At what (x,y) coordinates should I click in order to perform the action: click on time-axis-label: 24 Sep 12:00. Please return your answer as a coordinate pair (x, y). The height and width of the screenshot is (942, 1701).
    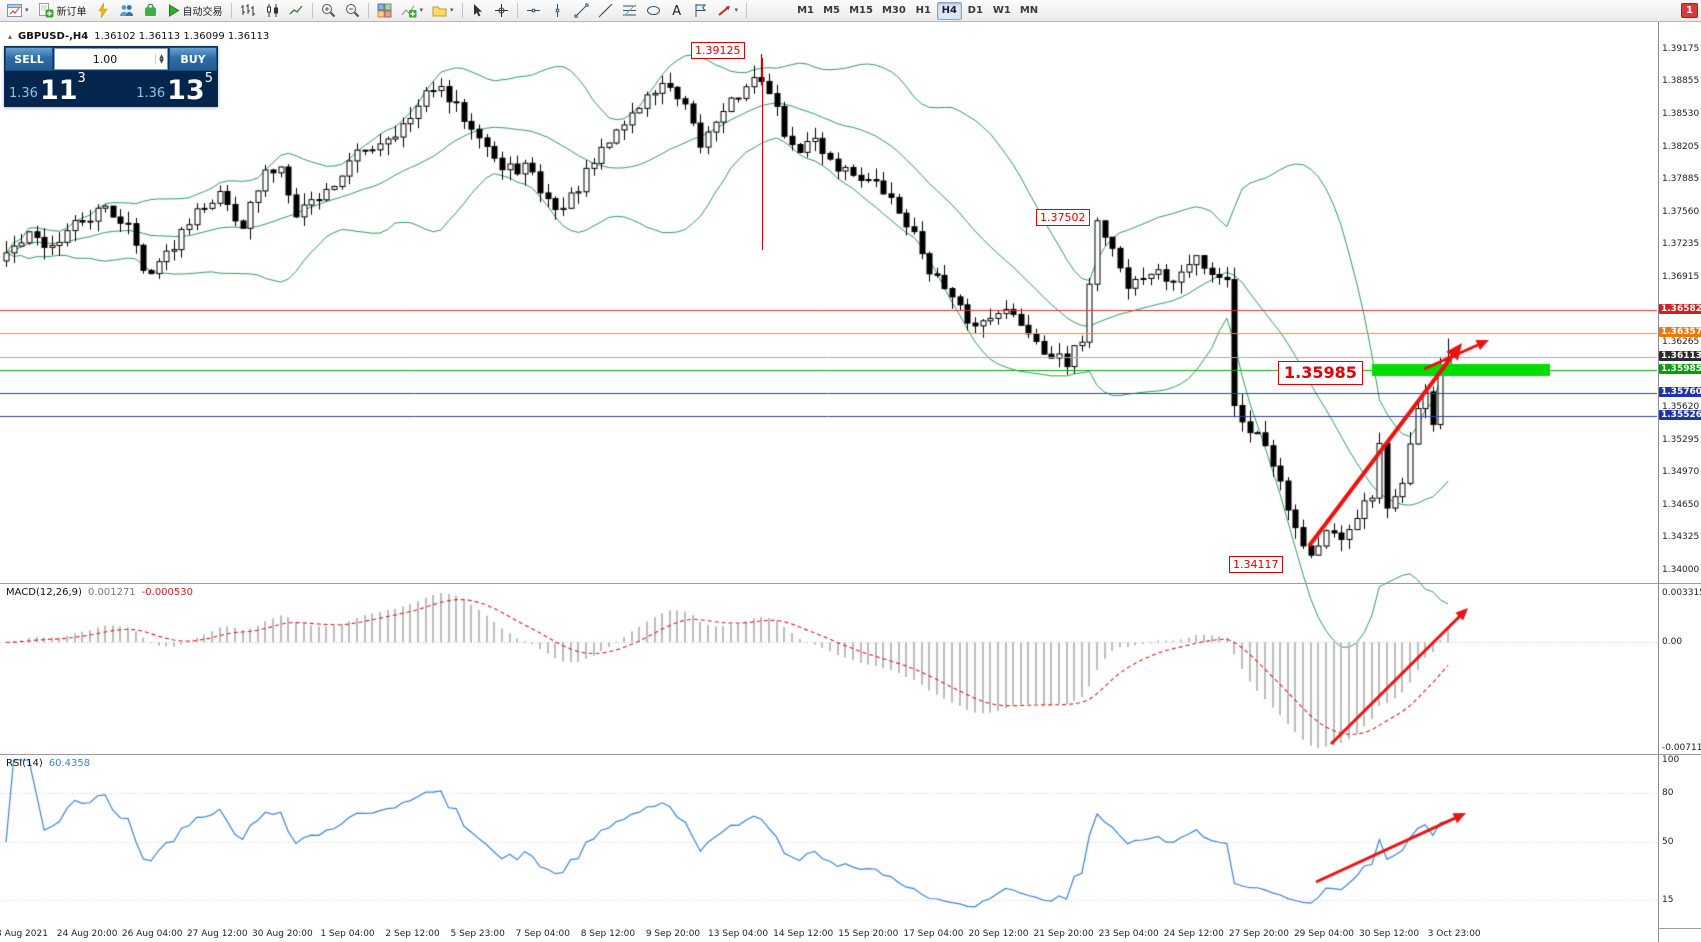
    Looking at the image, I should click on (1193, 934).